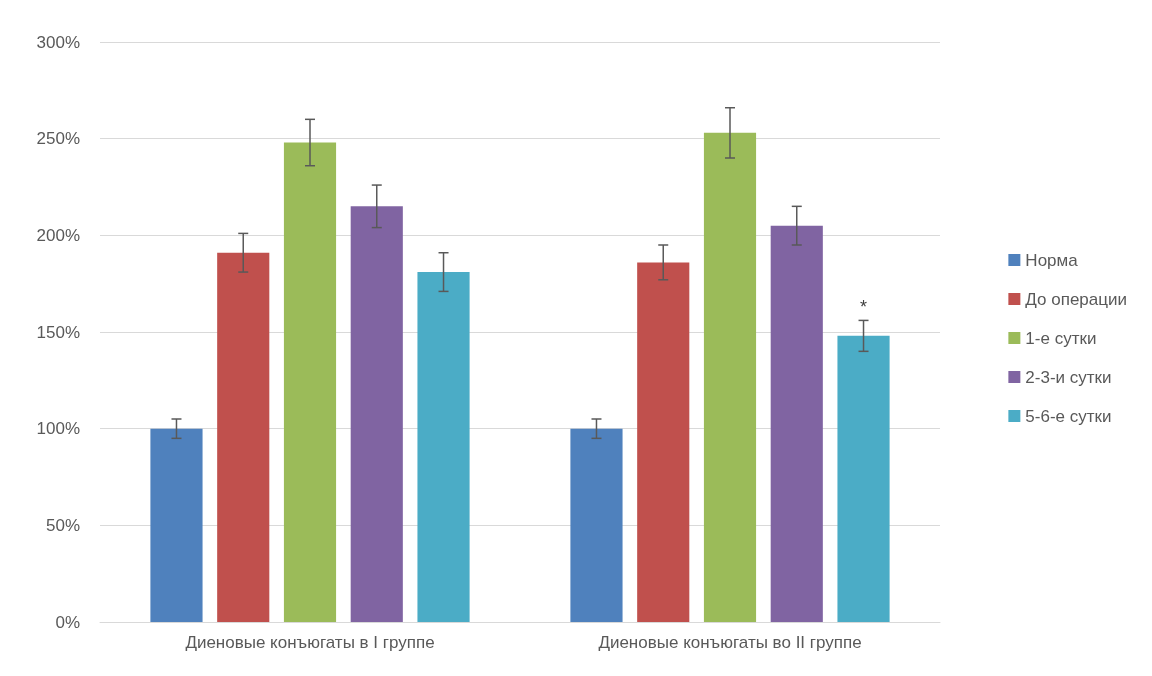  I want to click on legend-label: Норма, so click(1052, 260).